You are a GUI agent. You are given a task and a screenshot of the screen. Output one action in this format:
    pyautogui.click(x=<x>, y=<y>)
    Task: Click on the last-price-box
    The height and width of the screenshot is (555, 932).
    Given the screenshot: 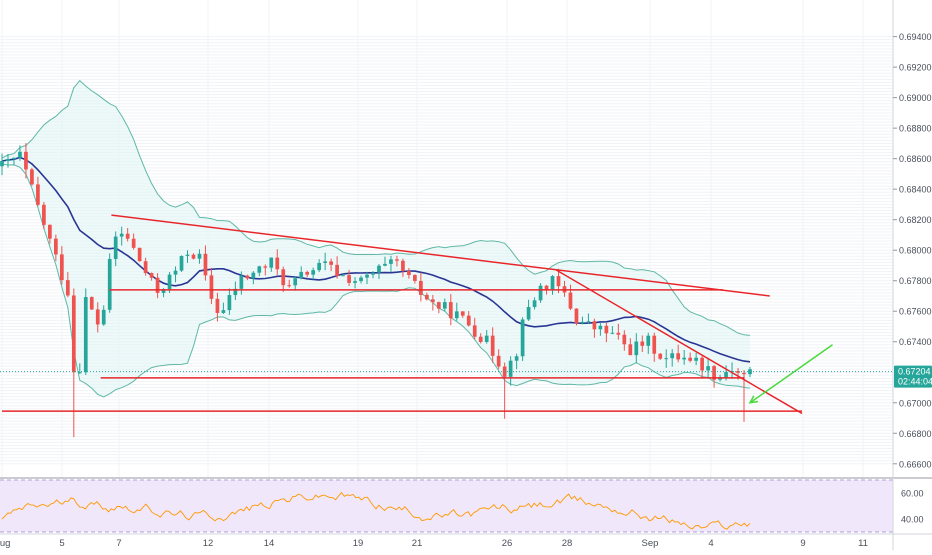 What is the action you would take?
    pyautogui.click(x=913, y=376)
    